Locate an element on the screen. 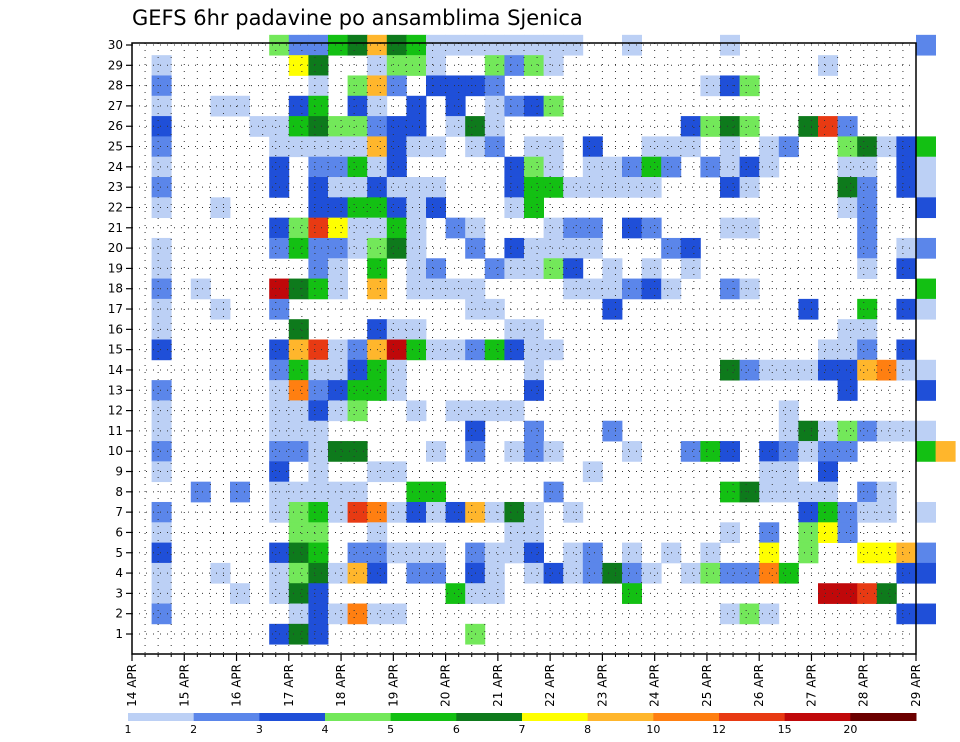 The width and height of the screenshot is (960, 742). x-tick-label: 18 APR is located at coordinates (341, 685).